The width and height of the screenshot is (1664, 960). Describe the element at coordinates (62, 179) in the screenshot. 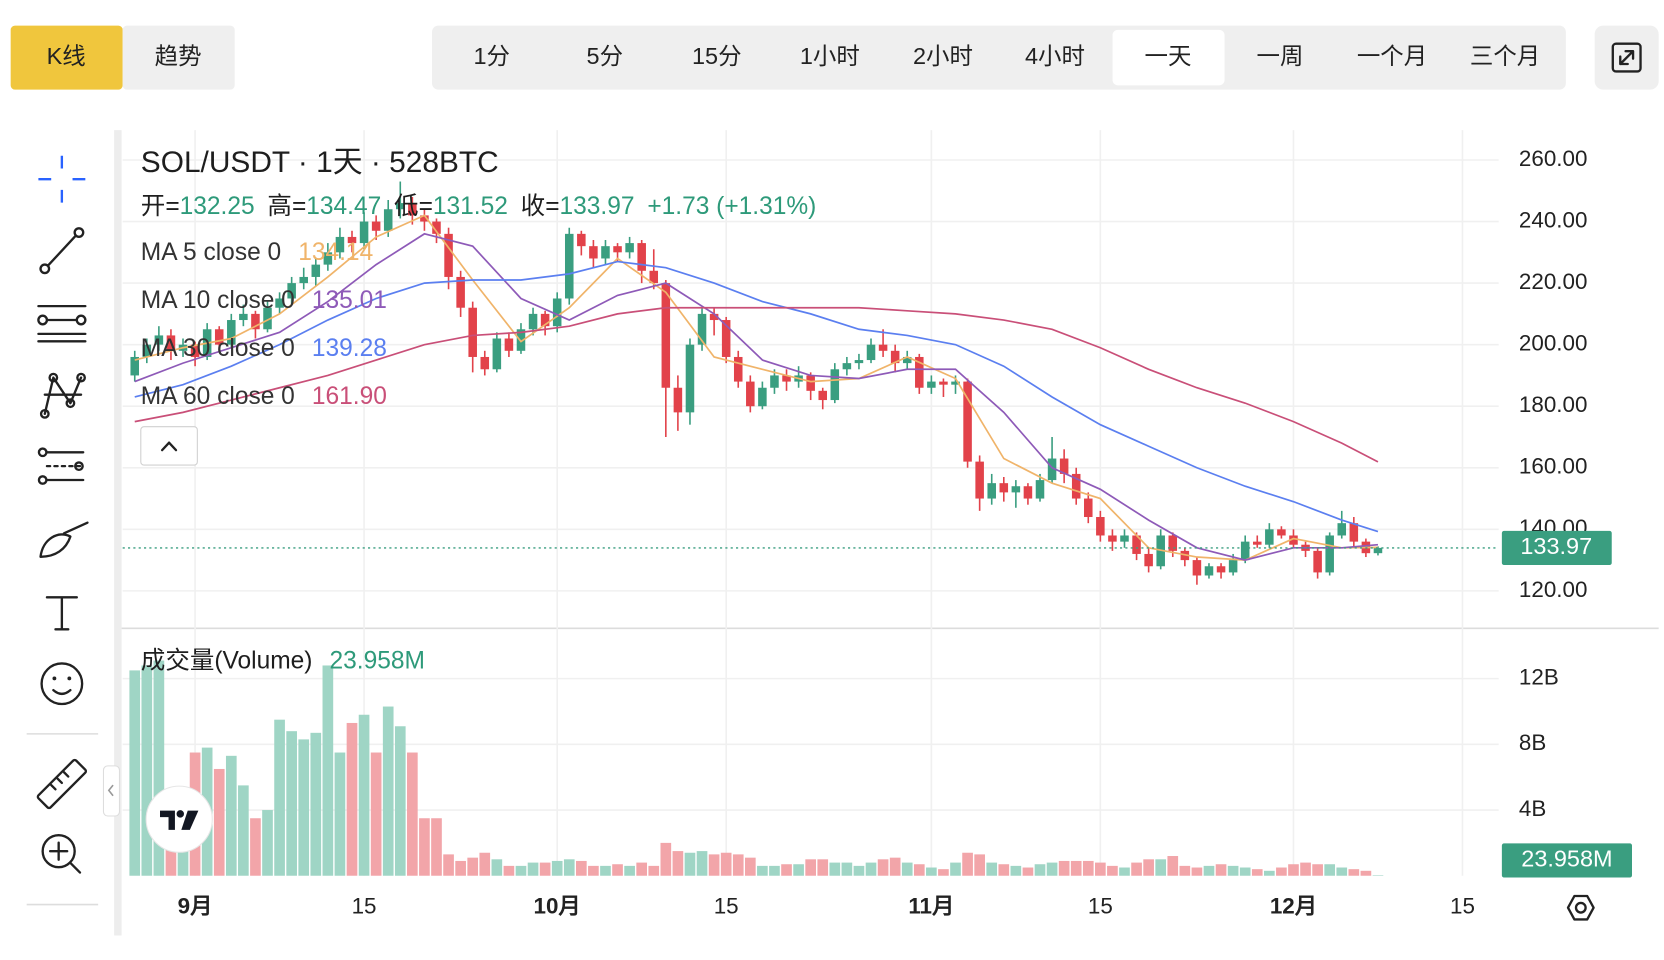

I see `crosshair-tool` at that location.